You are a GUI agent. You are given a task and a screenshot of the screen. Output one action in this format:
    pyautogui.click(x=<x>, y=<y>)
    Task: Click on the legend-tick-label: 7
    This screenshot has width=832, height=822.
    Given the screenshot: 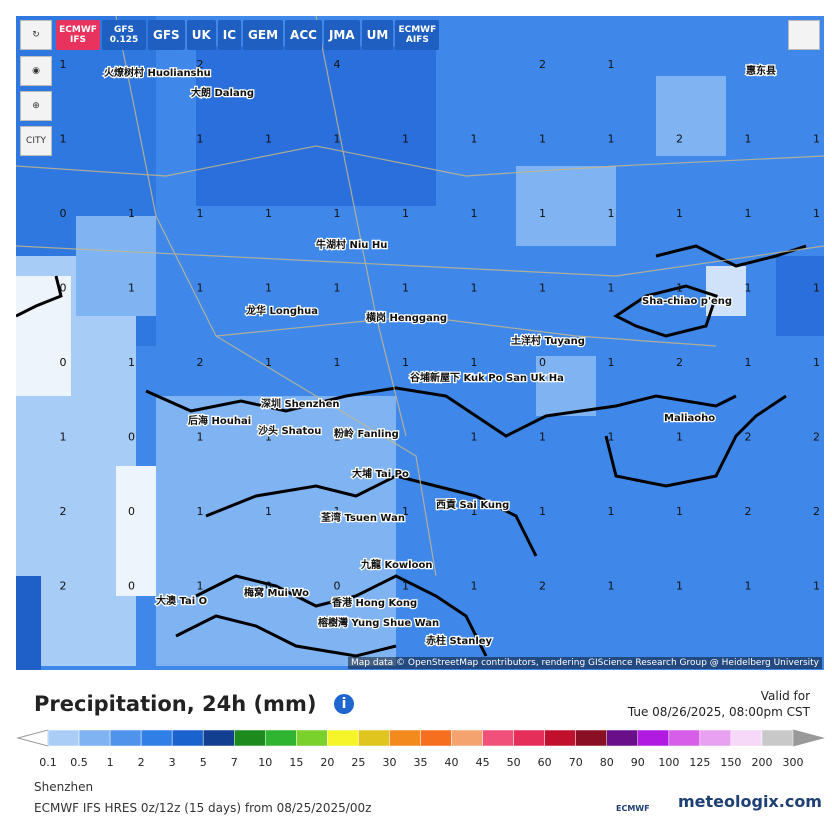 What is the action you would take?
    pyautogui.click(x=234, y=762)
    